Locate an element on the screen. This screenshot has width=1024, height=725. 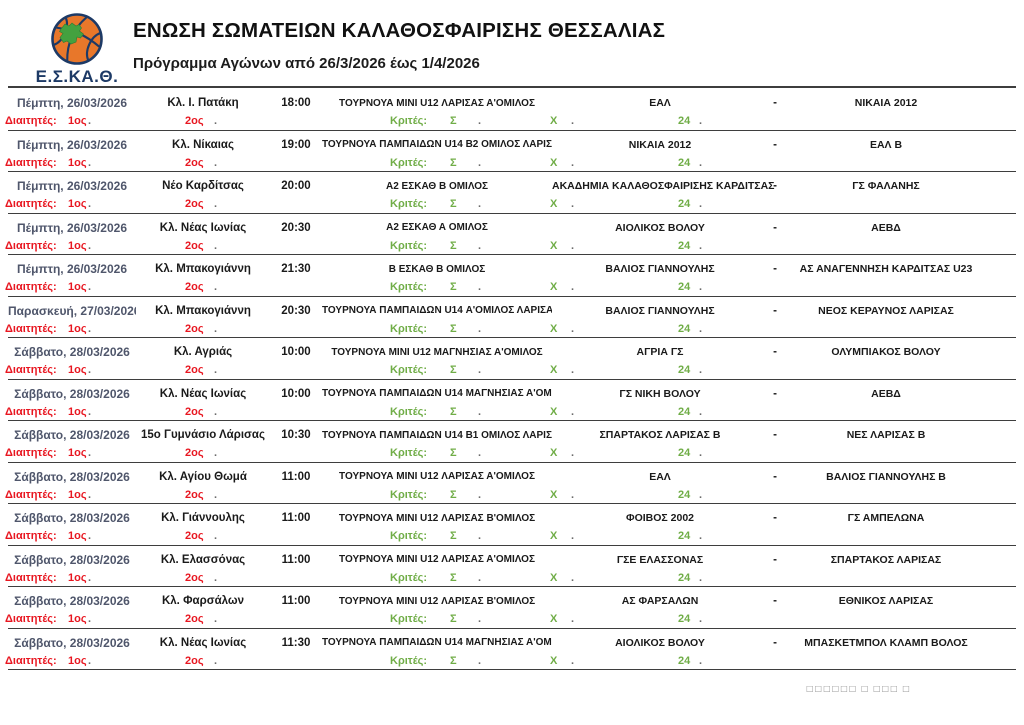
game-time: 11:00 is located at coordinates (296, 601).